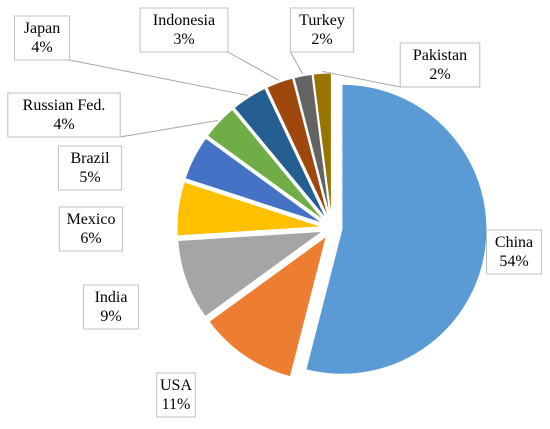 The width and height of the screenshot is (550, 429). Describe the element at coordinates (89, 177) in the screenshot. I see `slice-percent-brazil: 5%` at that location.